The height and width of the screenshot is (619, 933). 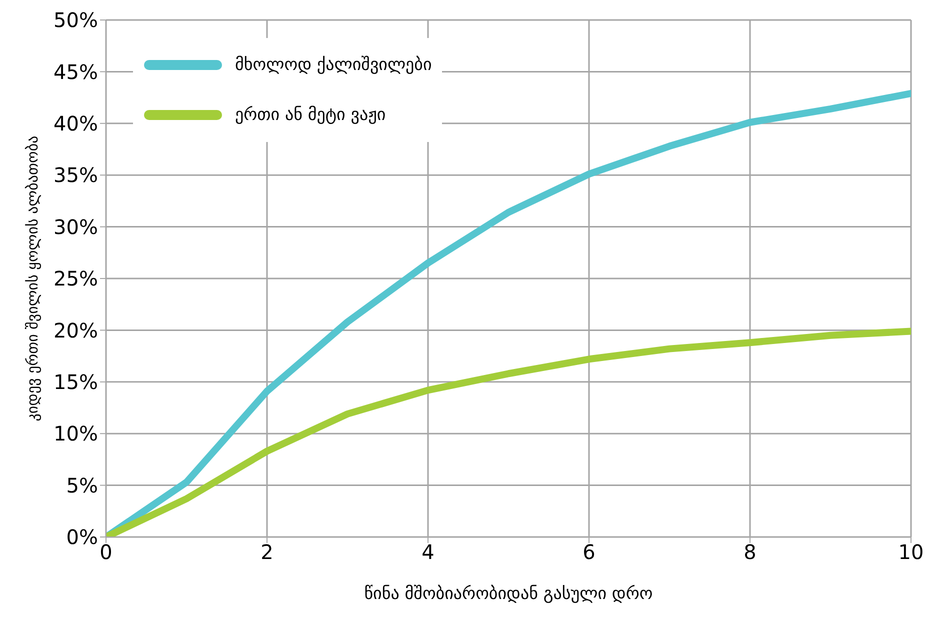 What do you see at coordinates (76, 124) in the screenshot?
I see `y-tick-label: 40%` at bounding box center [76, 124].